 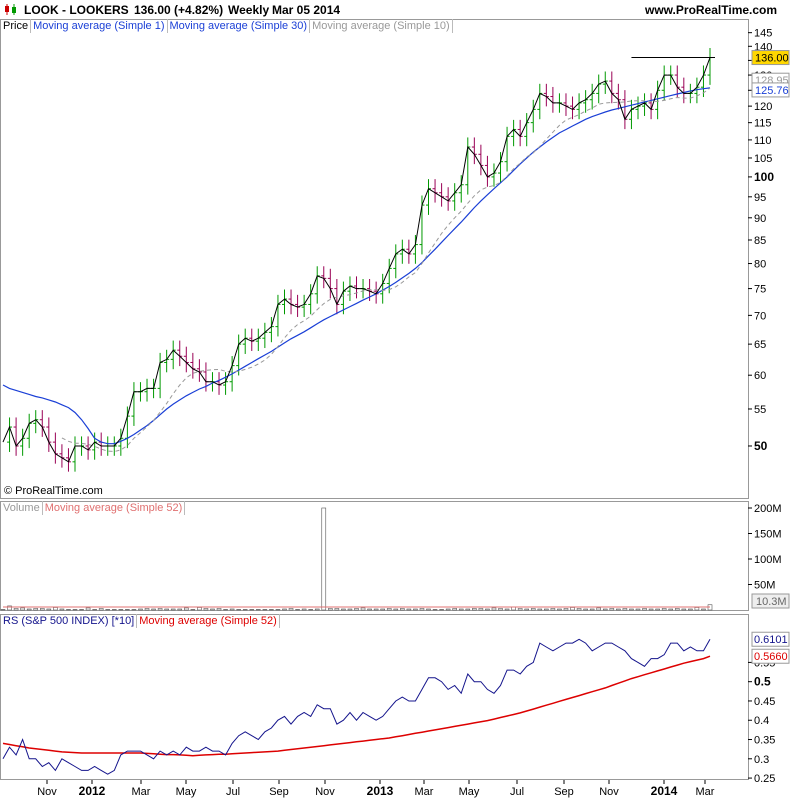 What do you see at coordinates (760, 219) in the screenshot?
I see `price-tick-label: 90` at bounding box center [760, 219].